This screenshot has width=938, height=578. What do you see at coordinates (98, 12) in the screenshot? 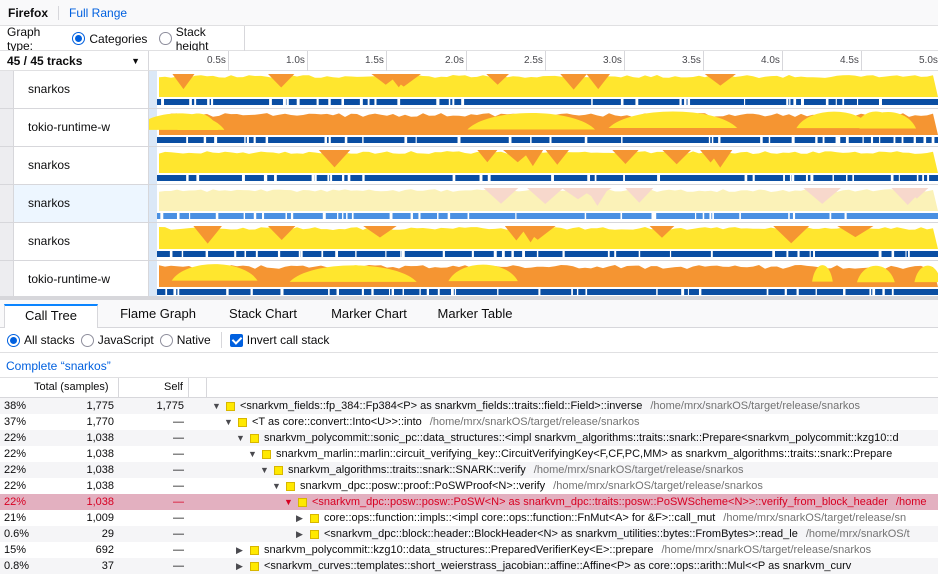
I see `breadcrumb-full-range: Full Range` at bounding box center [98, 12].